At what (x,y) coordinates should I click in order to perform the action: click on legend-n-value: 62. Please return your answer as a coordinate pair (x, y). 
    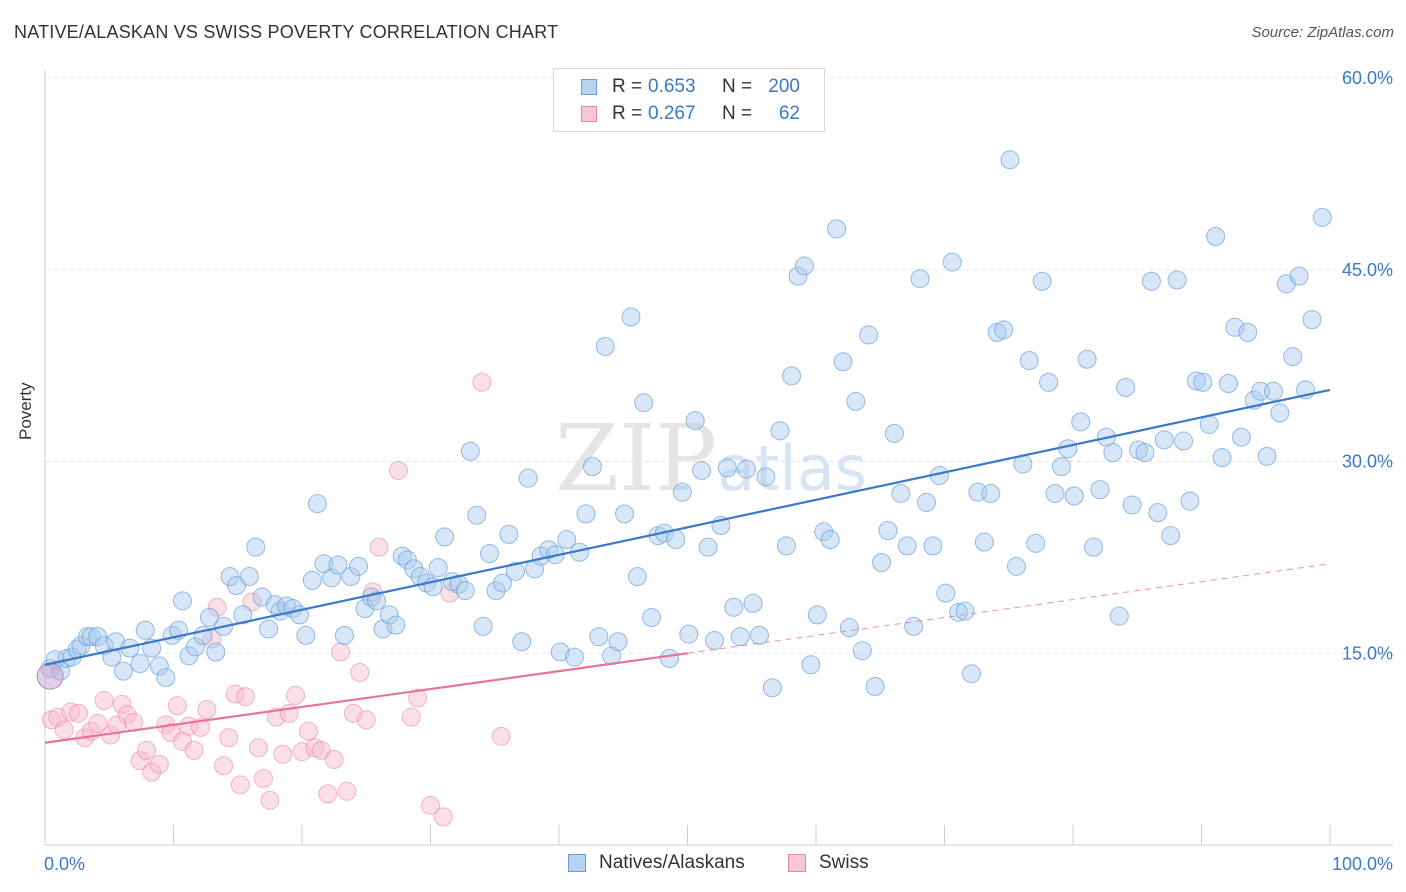
    Looking at the image, I should click on (789, 113).